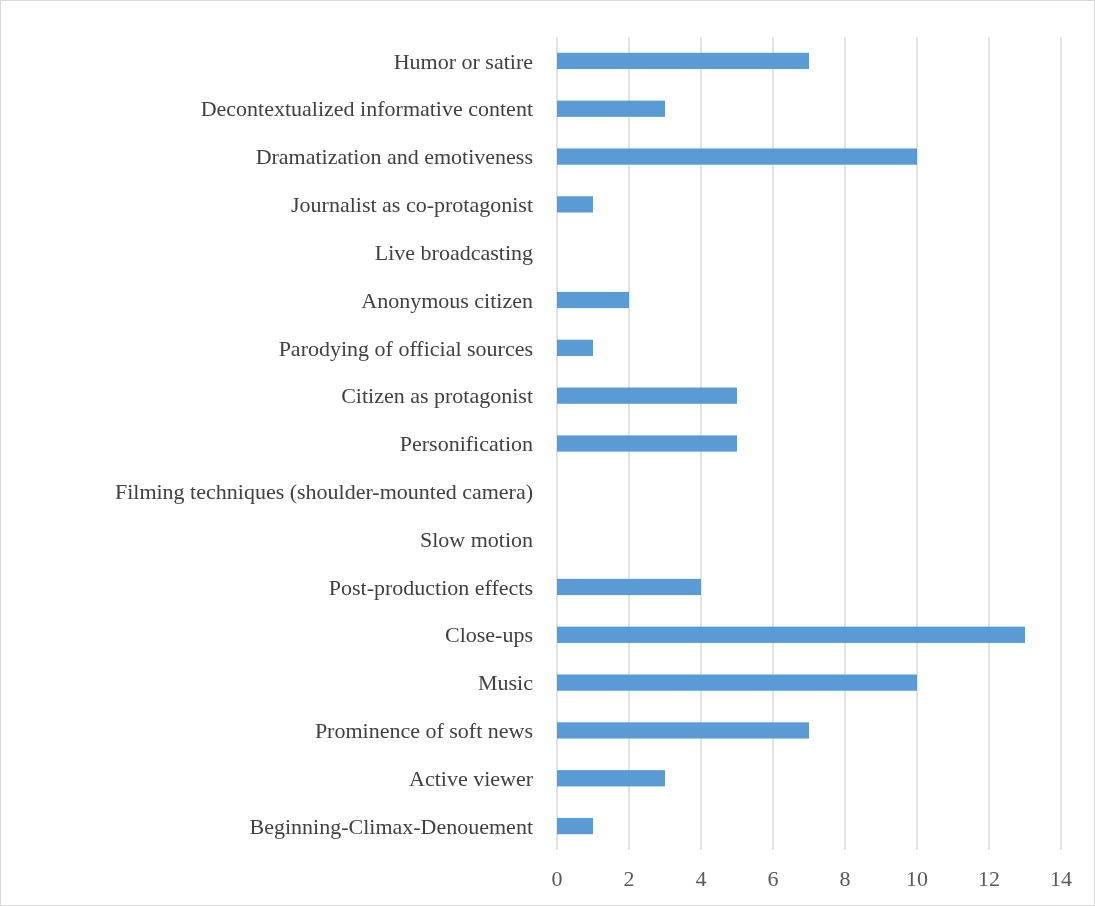  Describe the element at coordinates (471, 778) in the screenshot. I see `y-tick-label: Active viewer` at that location.